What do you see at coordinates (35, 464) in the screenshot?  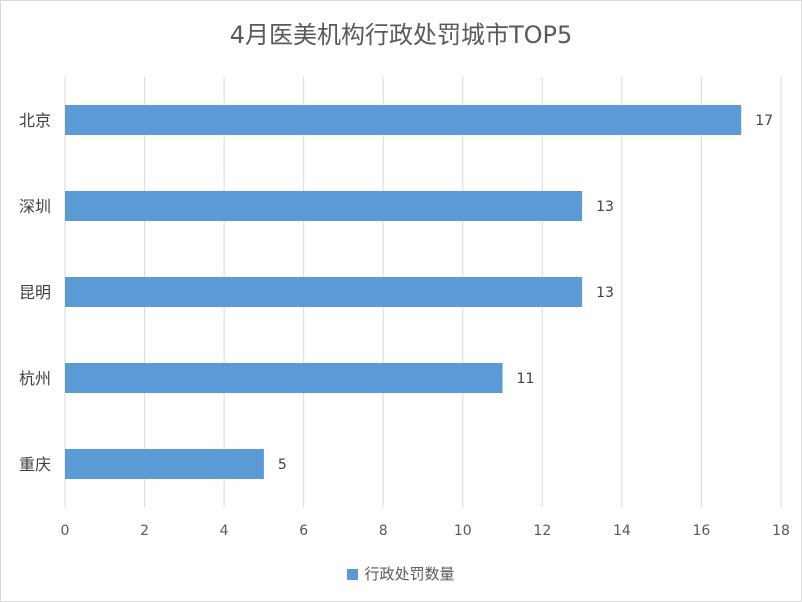 I see `category-label: 重庆` at bounding box center [35, 464].